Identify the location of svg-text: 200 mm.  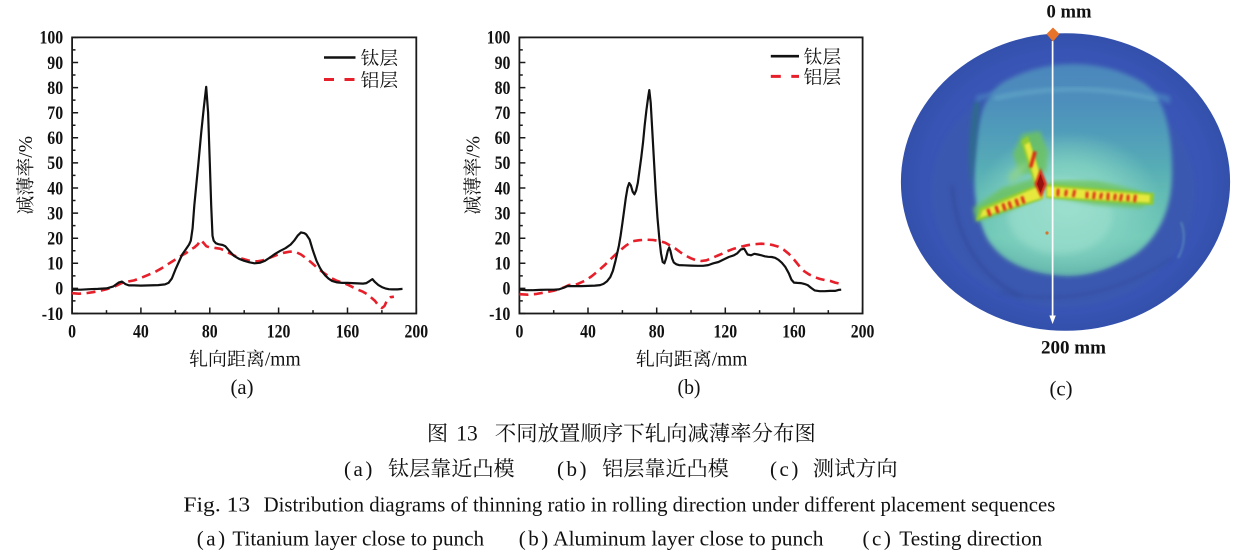
(1073, 348).